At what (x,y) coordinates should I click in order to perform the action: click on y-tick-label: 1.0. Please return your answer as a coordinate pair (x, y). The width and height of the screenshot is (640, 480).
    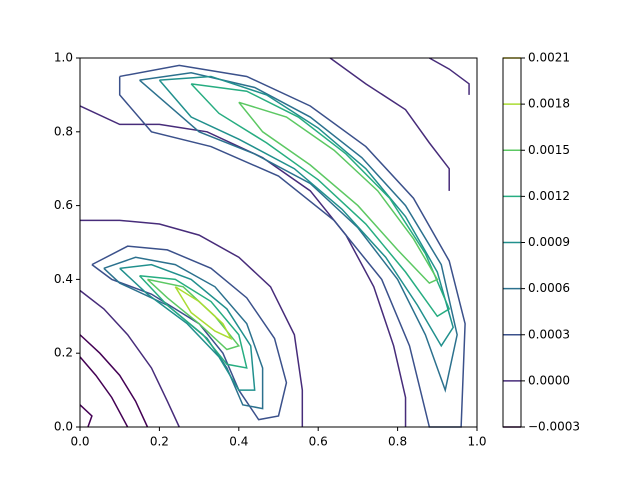
    Looking at the image, I should click on (63, 58).